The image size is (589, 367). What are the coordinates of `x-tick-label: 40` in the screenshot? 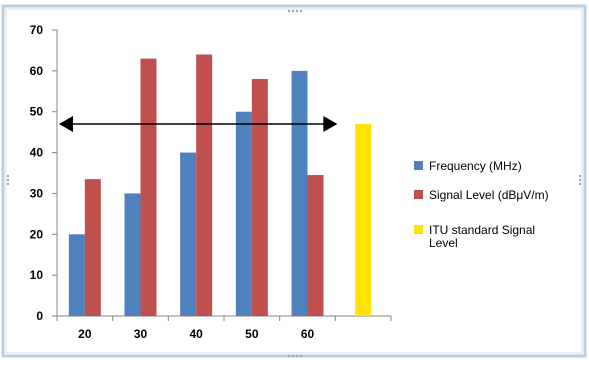 It's located at (196, 334).